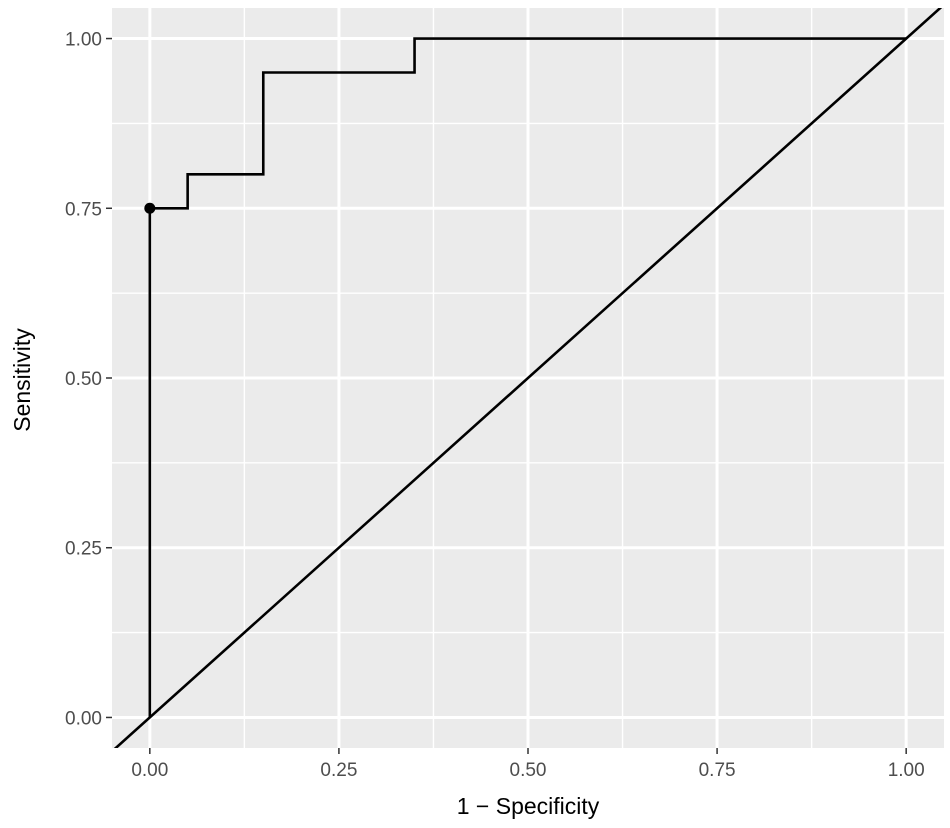 The width and height of the screenshot is (950, 828). Describe the element at coordinates (83, 549) in the screenshot. I see `y-tick-label: 0.25` at that location.